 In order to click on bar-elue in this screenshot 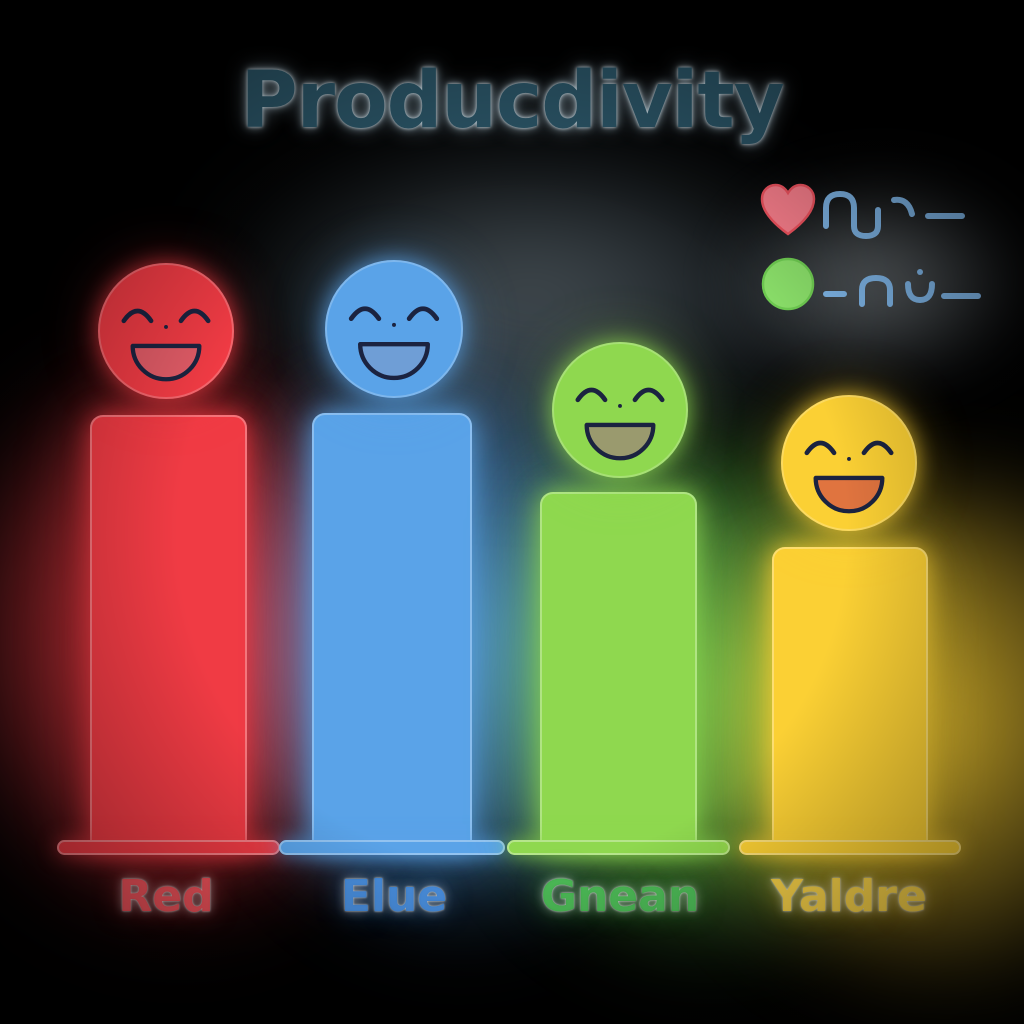, I will do `click(392, 630)`.